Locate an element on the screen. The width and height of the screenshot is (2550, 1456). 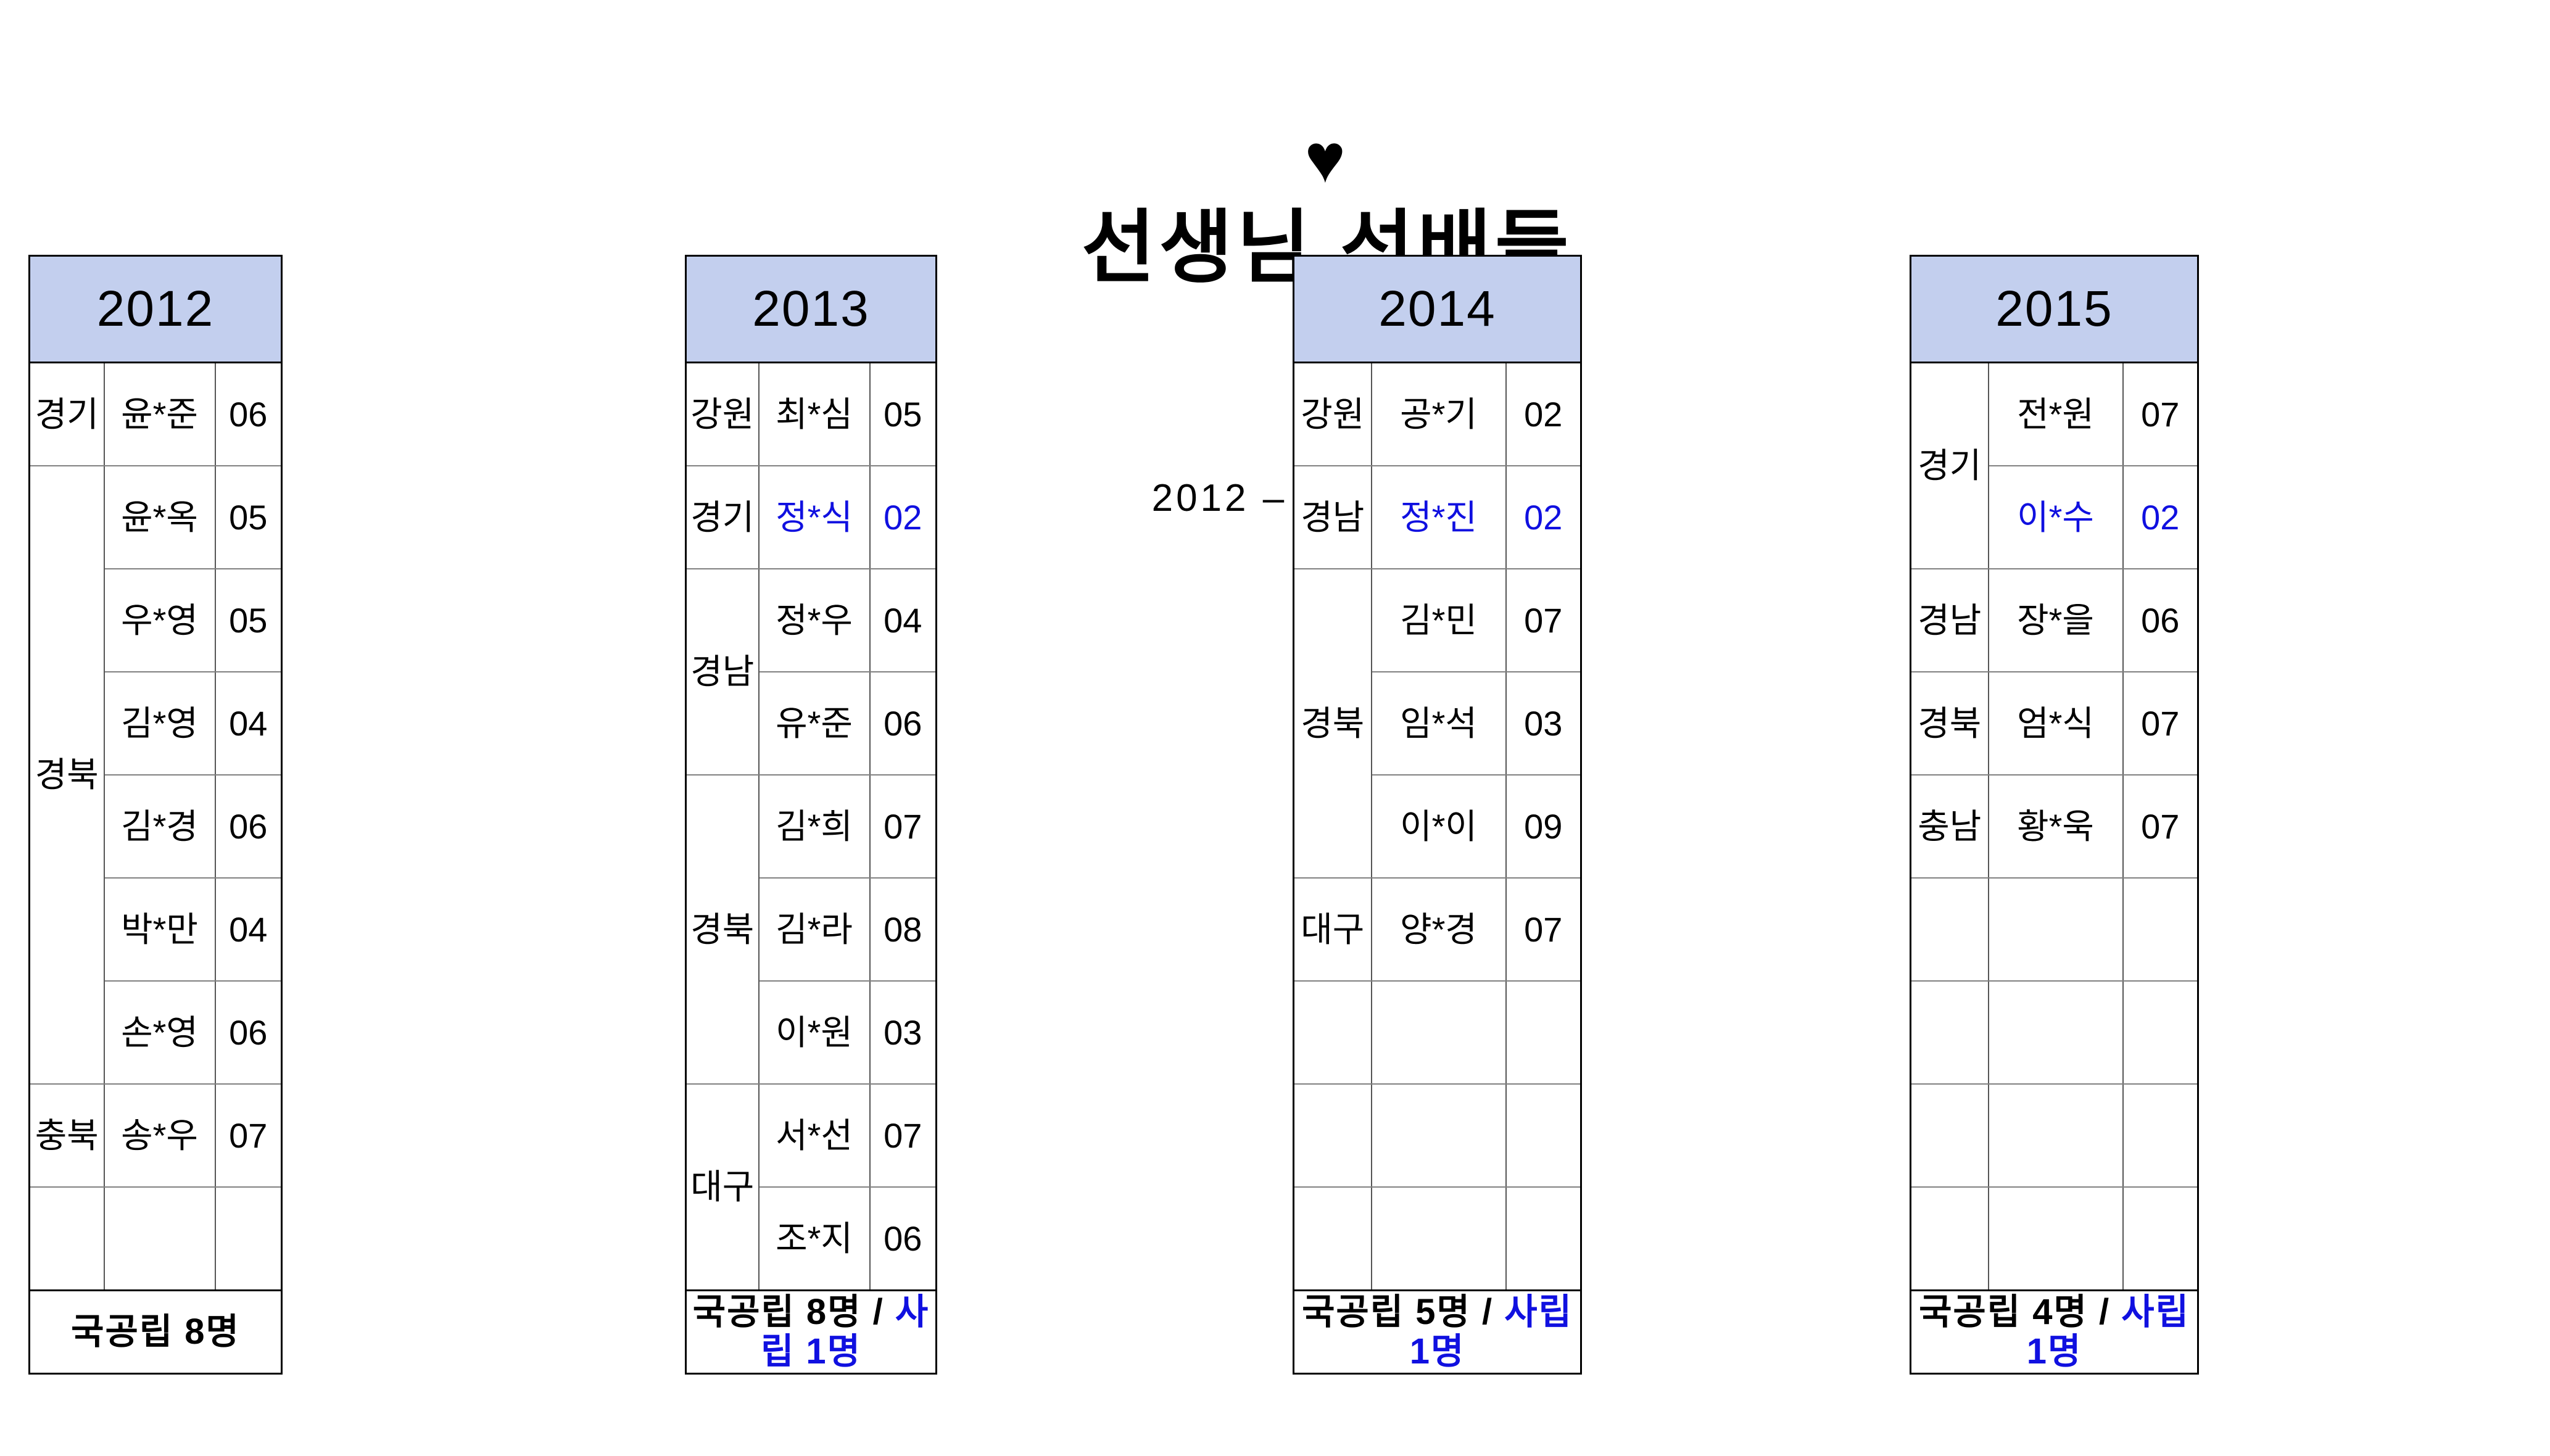
region-cell: 충북 is located at coordinates (66, 1136).